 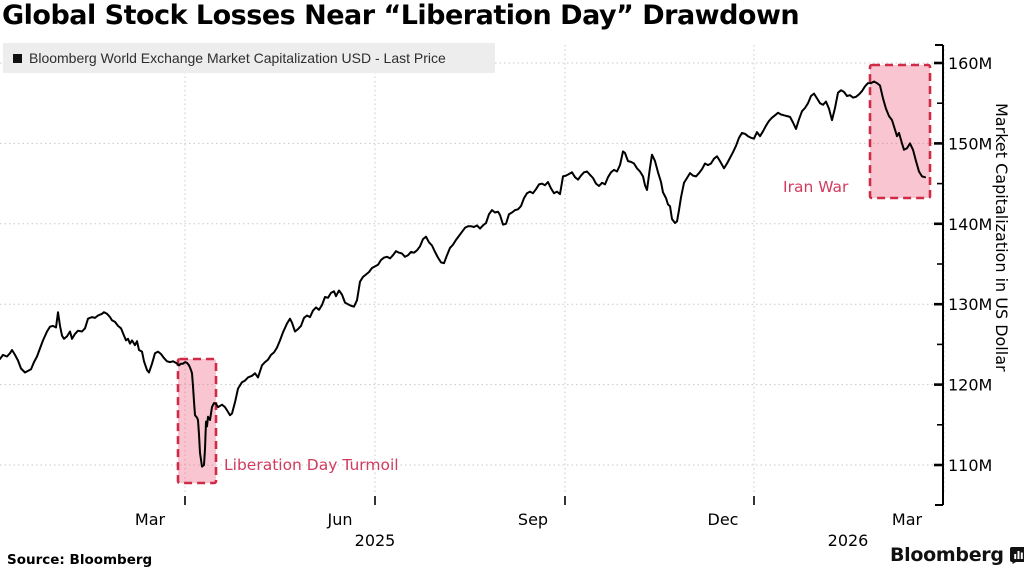 I want to click on y-tick-label: 120M, so click(x=970, y=385).